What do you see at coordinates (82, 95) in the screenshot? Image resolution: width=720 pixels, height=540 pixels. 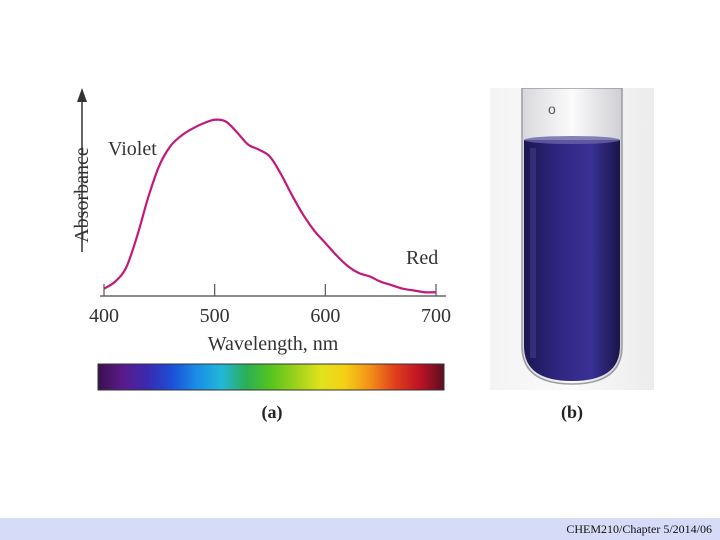 I see `y-axis-arrowhead` at bounding box center [82, 95].